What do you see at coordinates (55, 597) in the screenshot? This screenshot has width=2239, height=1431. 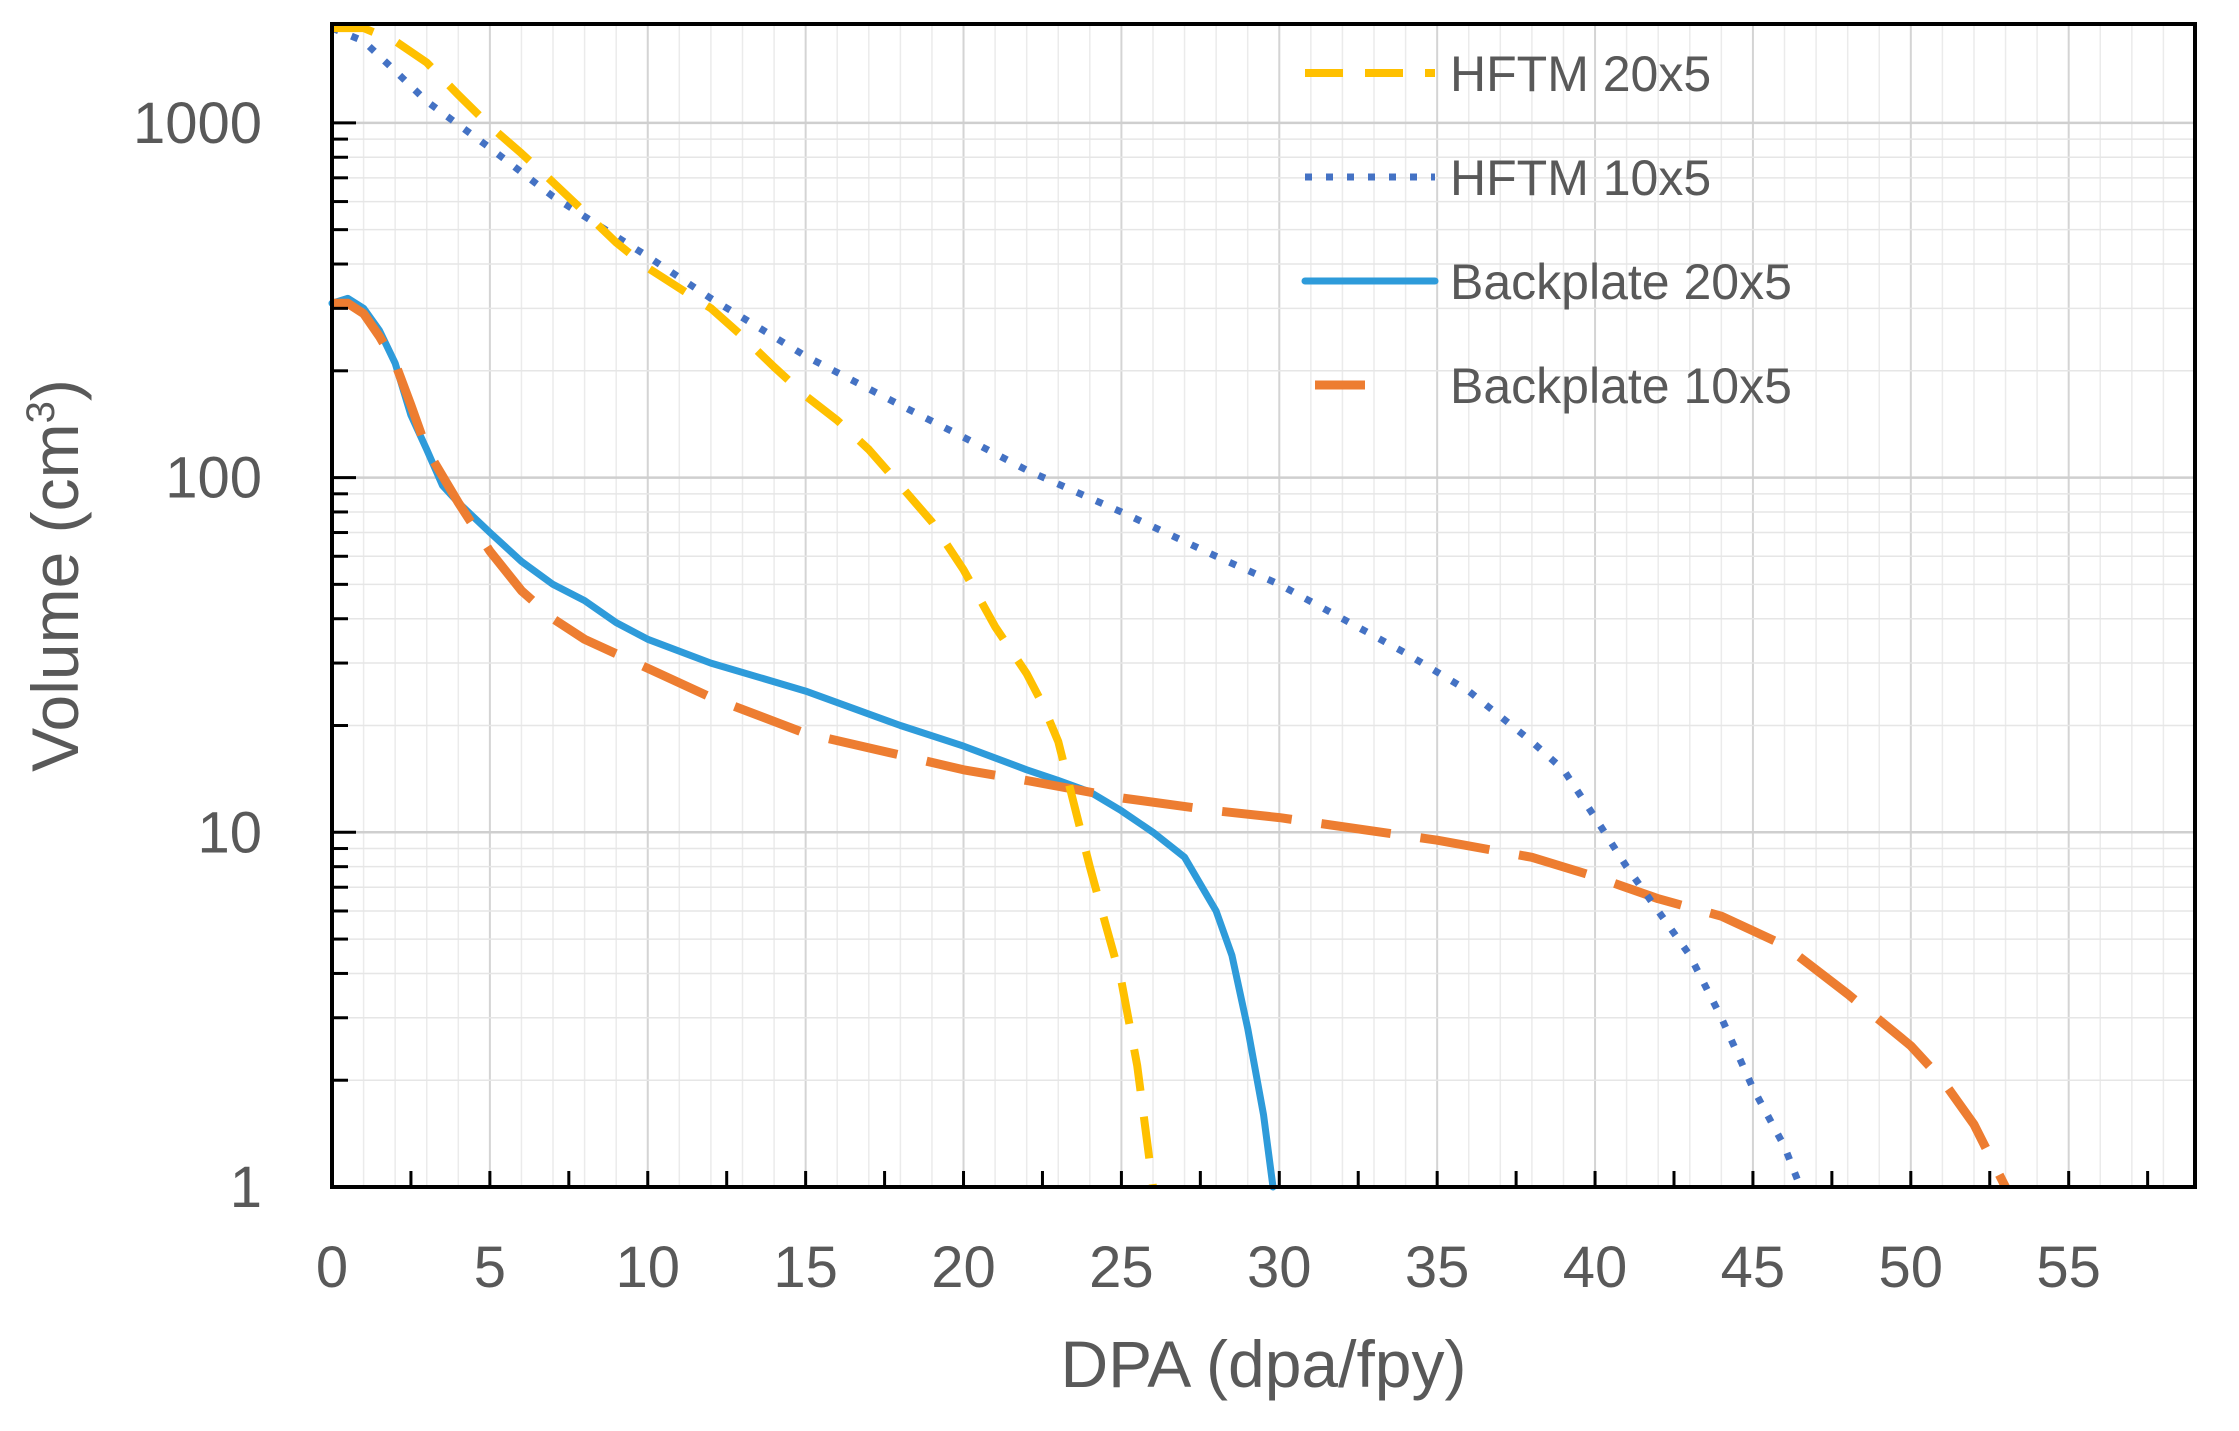 I see `y-axis-title-main: Volume (cm` at bounding box center [55, 597].